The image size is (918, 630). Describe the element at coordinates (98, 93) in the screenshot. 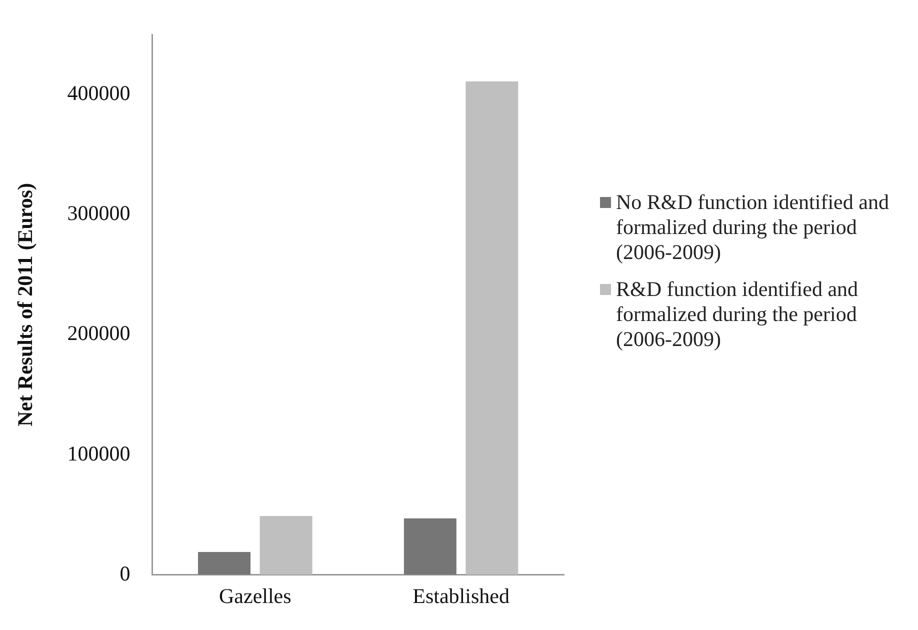

I see `y-tick-label: 400000` at that location.